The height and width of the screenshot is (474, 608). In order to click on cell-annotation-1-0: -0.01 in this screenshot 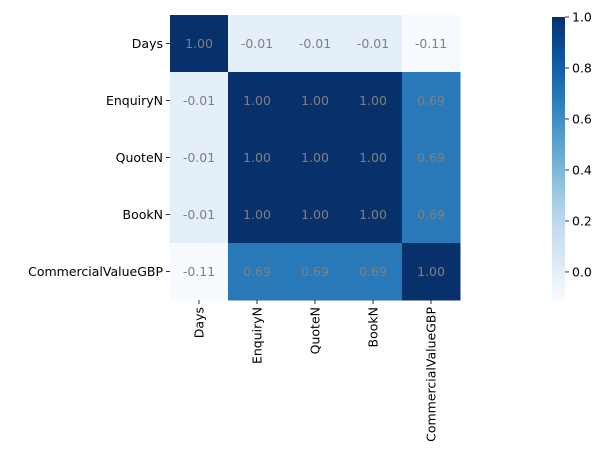, I will do `click(199, 100)`.